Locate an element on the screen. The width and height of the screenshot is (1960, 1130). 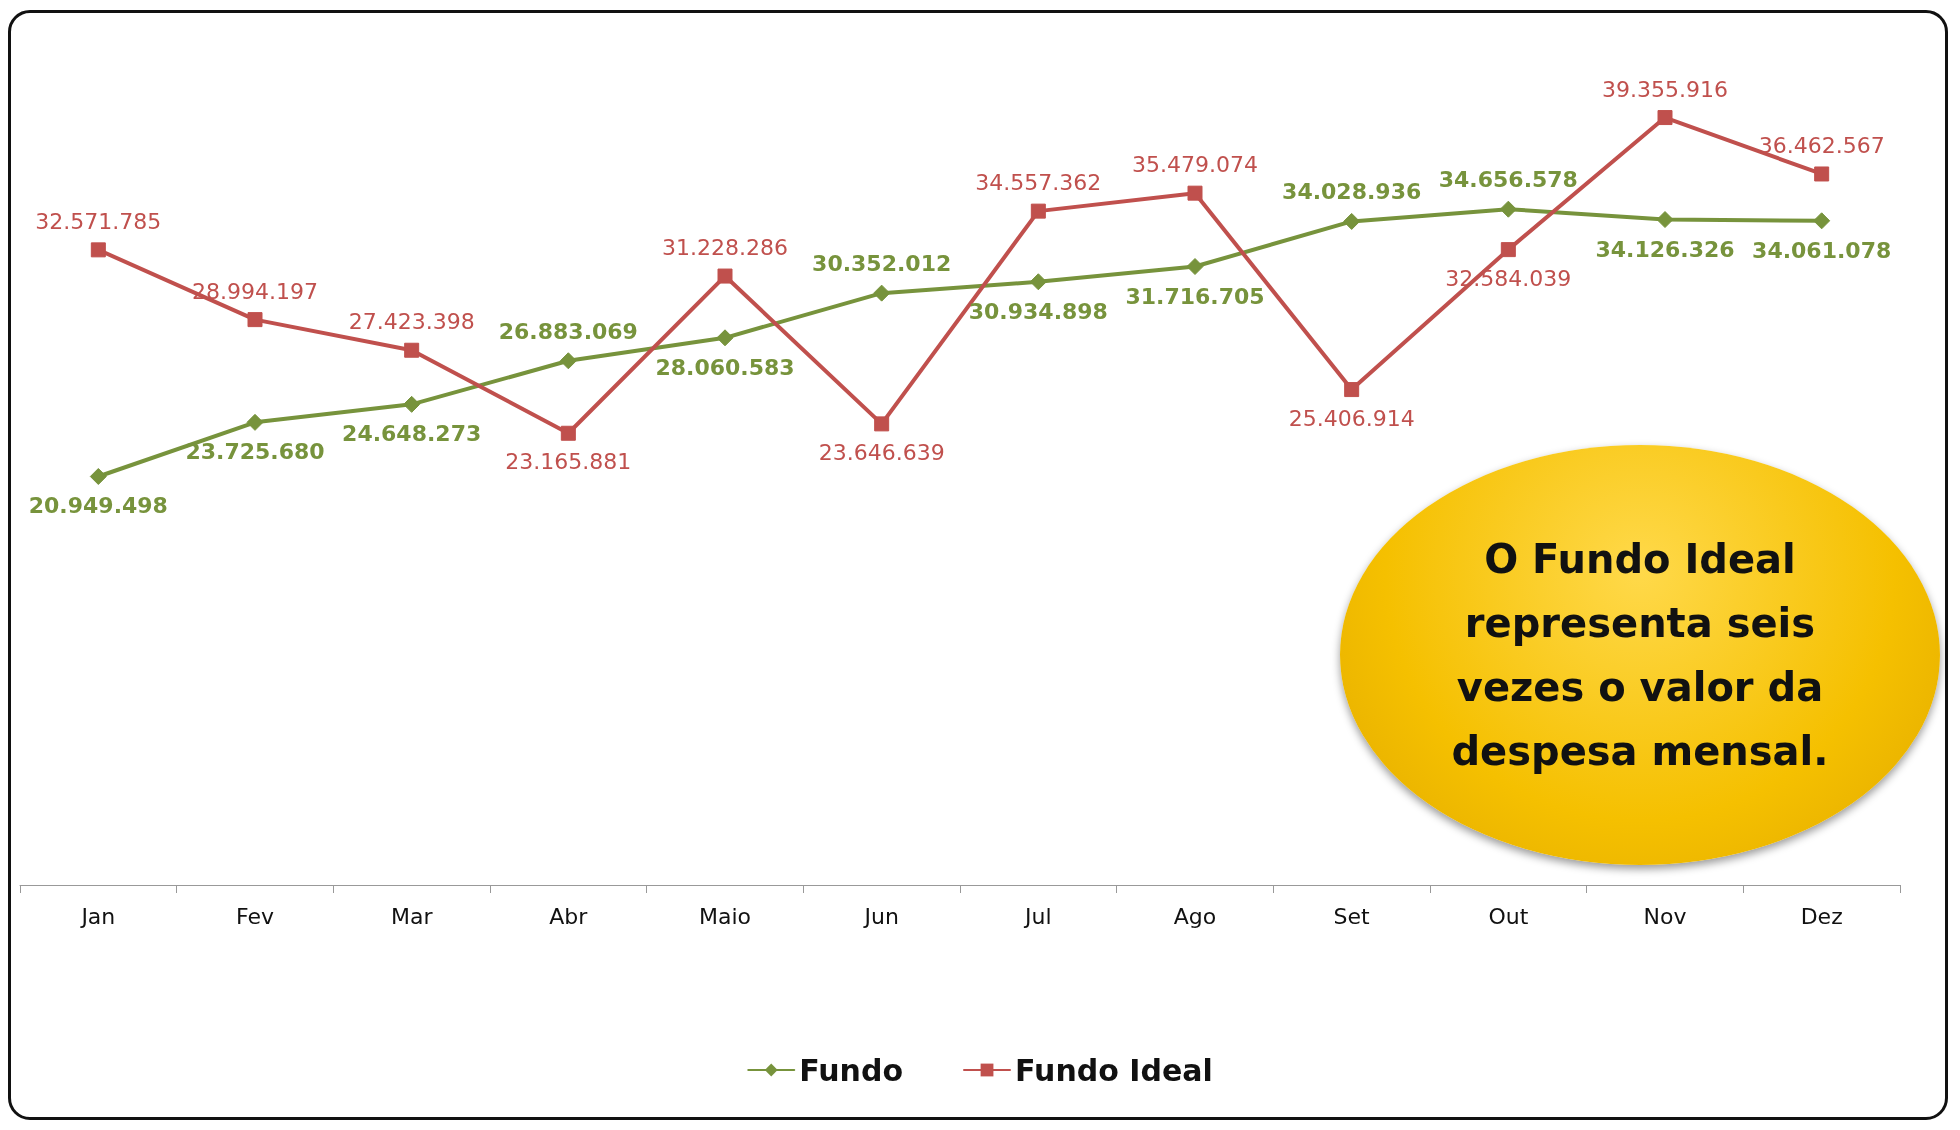
data-label: 39.355.916 is located at coordinates (1665, 89).